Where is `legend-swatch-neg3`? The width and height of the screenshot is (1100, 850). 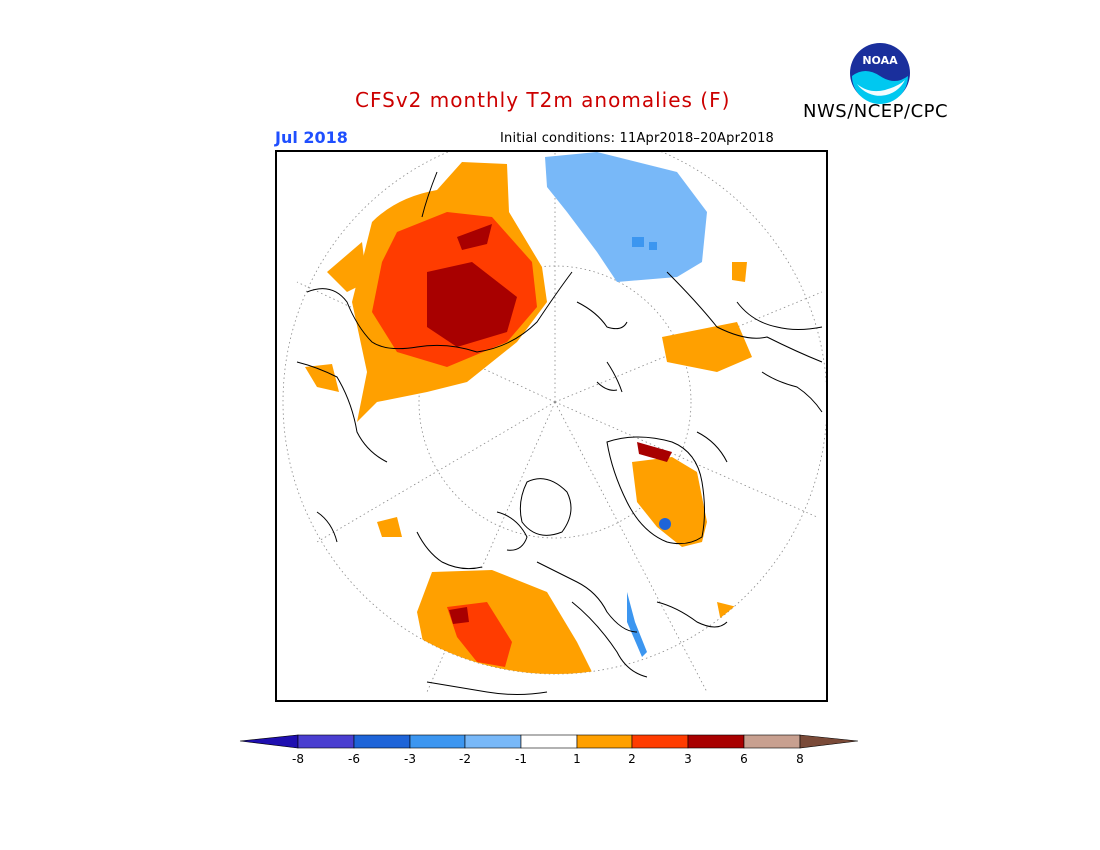 legend-swatch-neg3 is located at coordinates (437, 741).